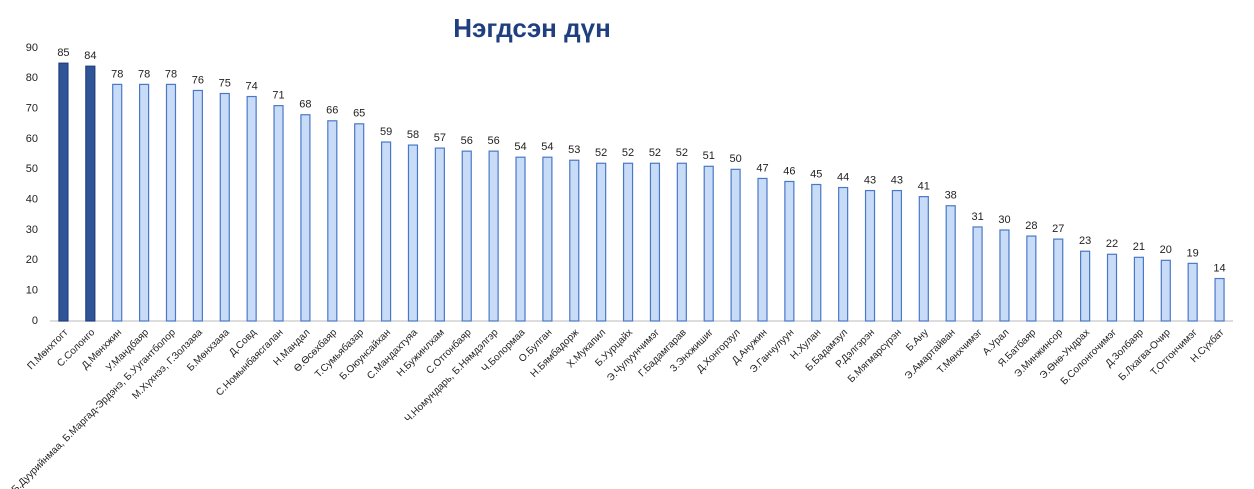 Image resolution: width=1254 pixels, height=489 pixels. I want to click on value-label: 50, so click(735, 159).